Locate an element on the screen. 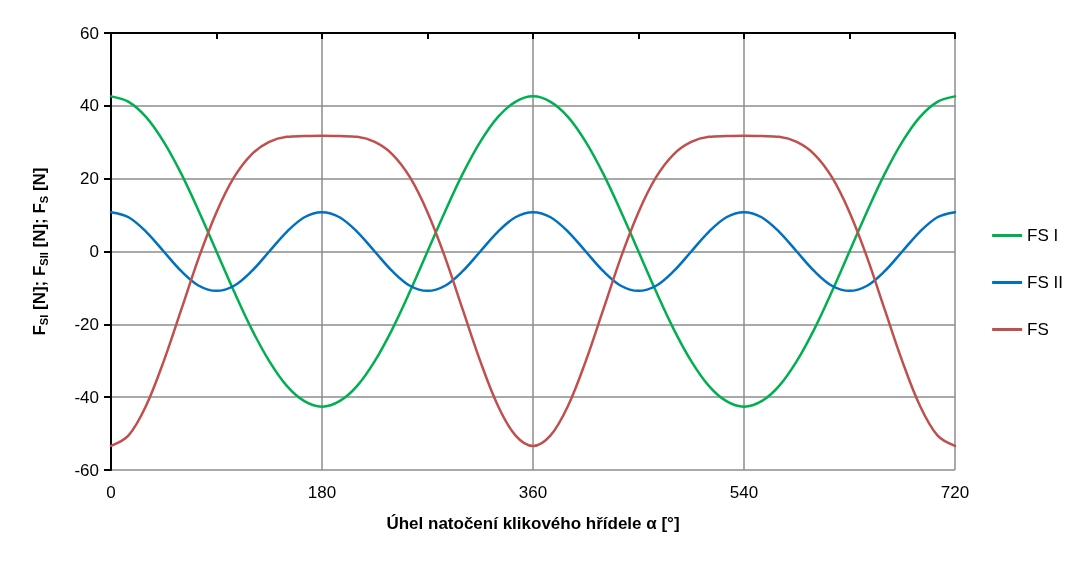 This screenshot has height=565, width=1086. x-tick-label: 0 is located at coordinates (111, 492).